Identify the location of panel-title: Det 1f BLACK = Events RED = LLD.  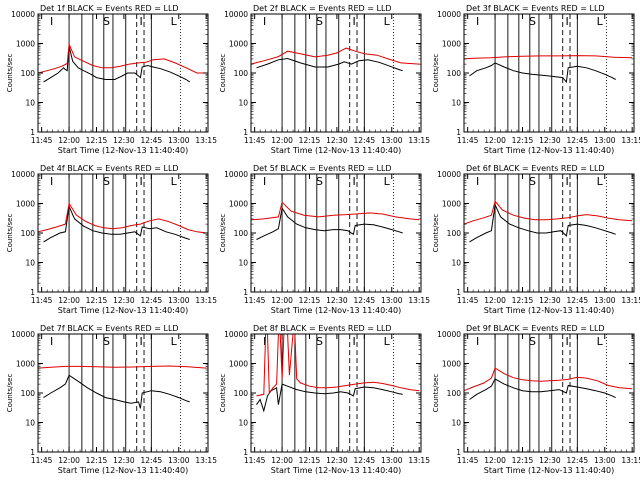
(109, 8).